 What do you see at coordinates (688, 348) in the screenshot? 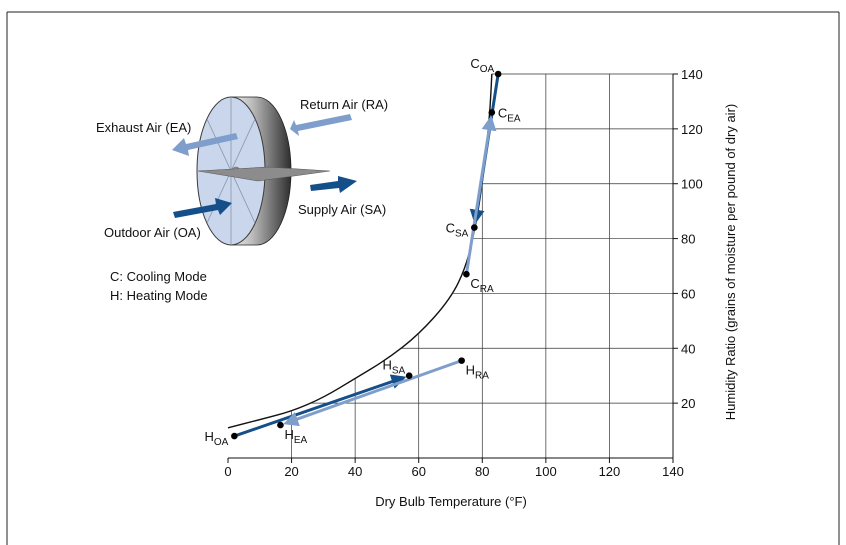
I see `y-tick-label-40: 40` at bounding box center [688, 348].